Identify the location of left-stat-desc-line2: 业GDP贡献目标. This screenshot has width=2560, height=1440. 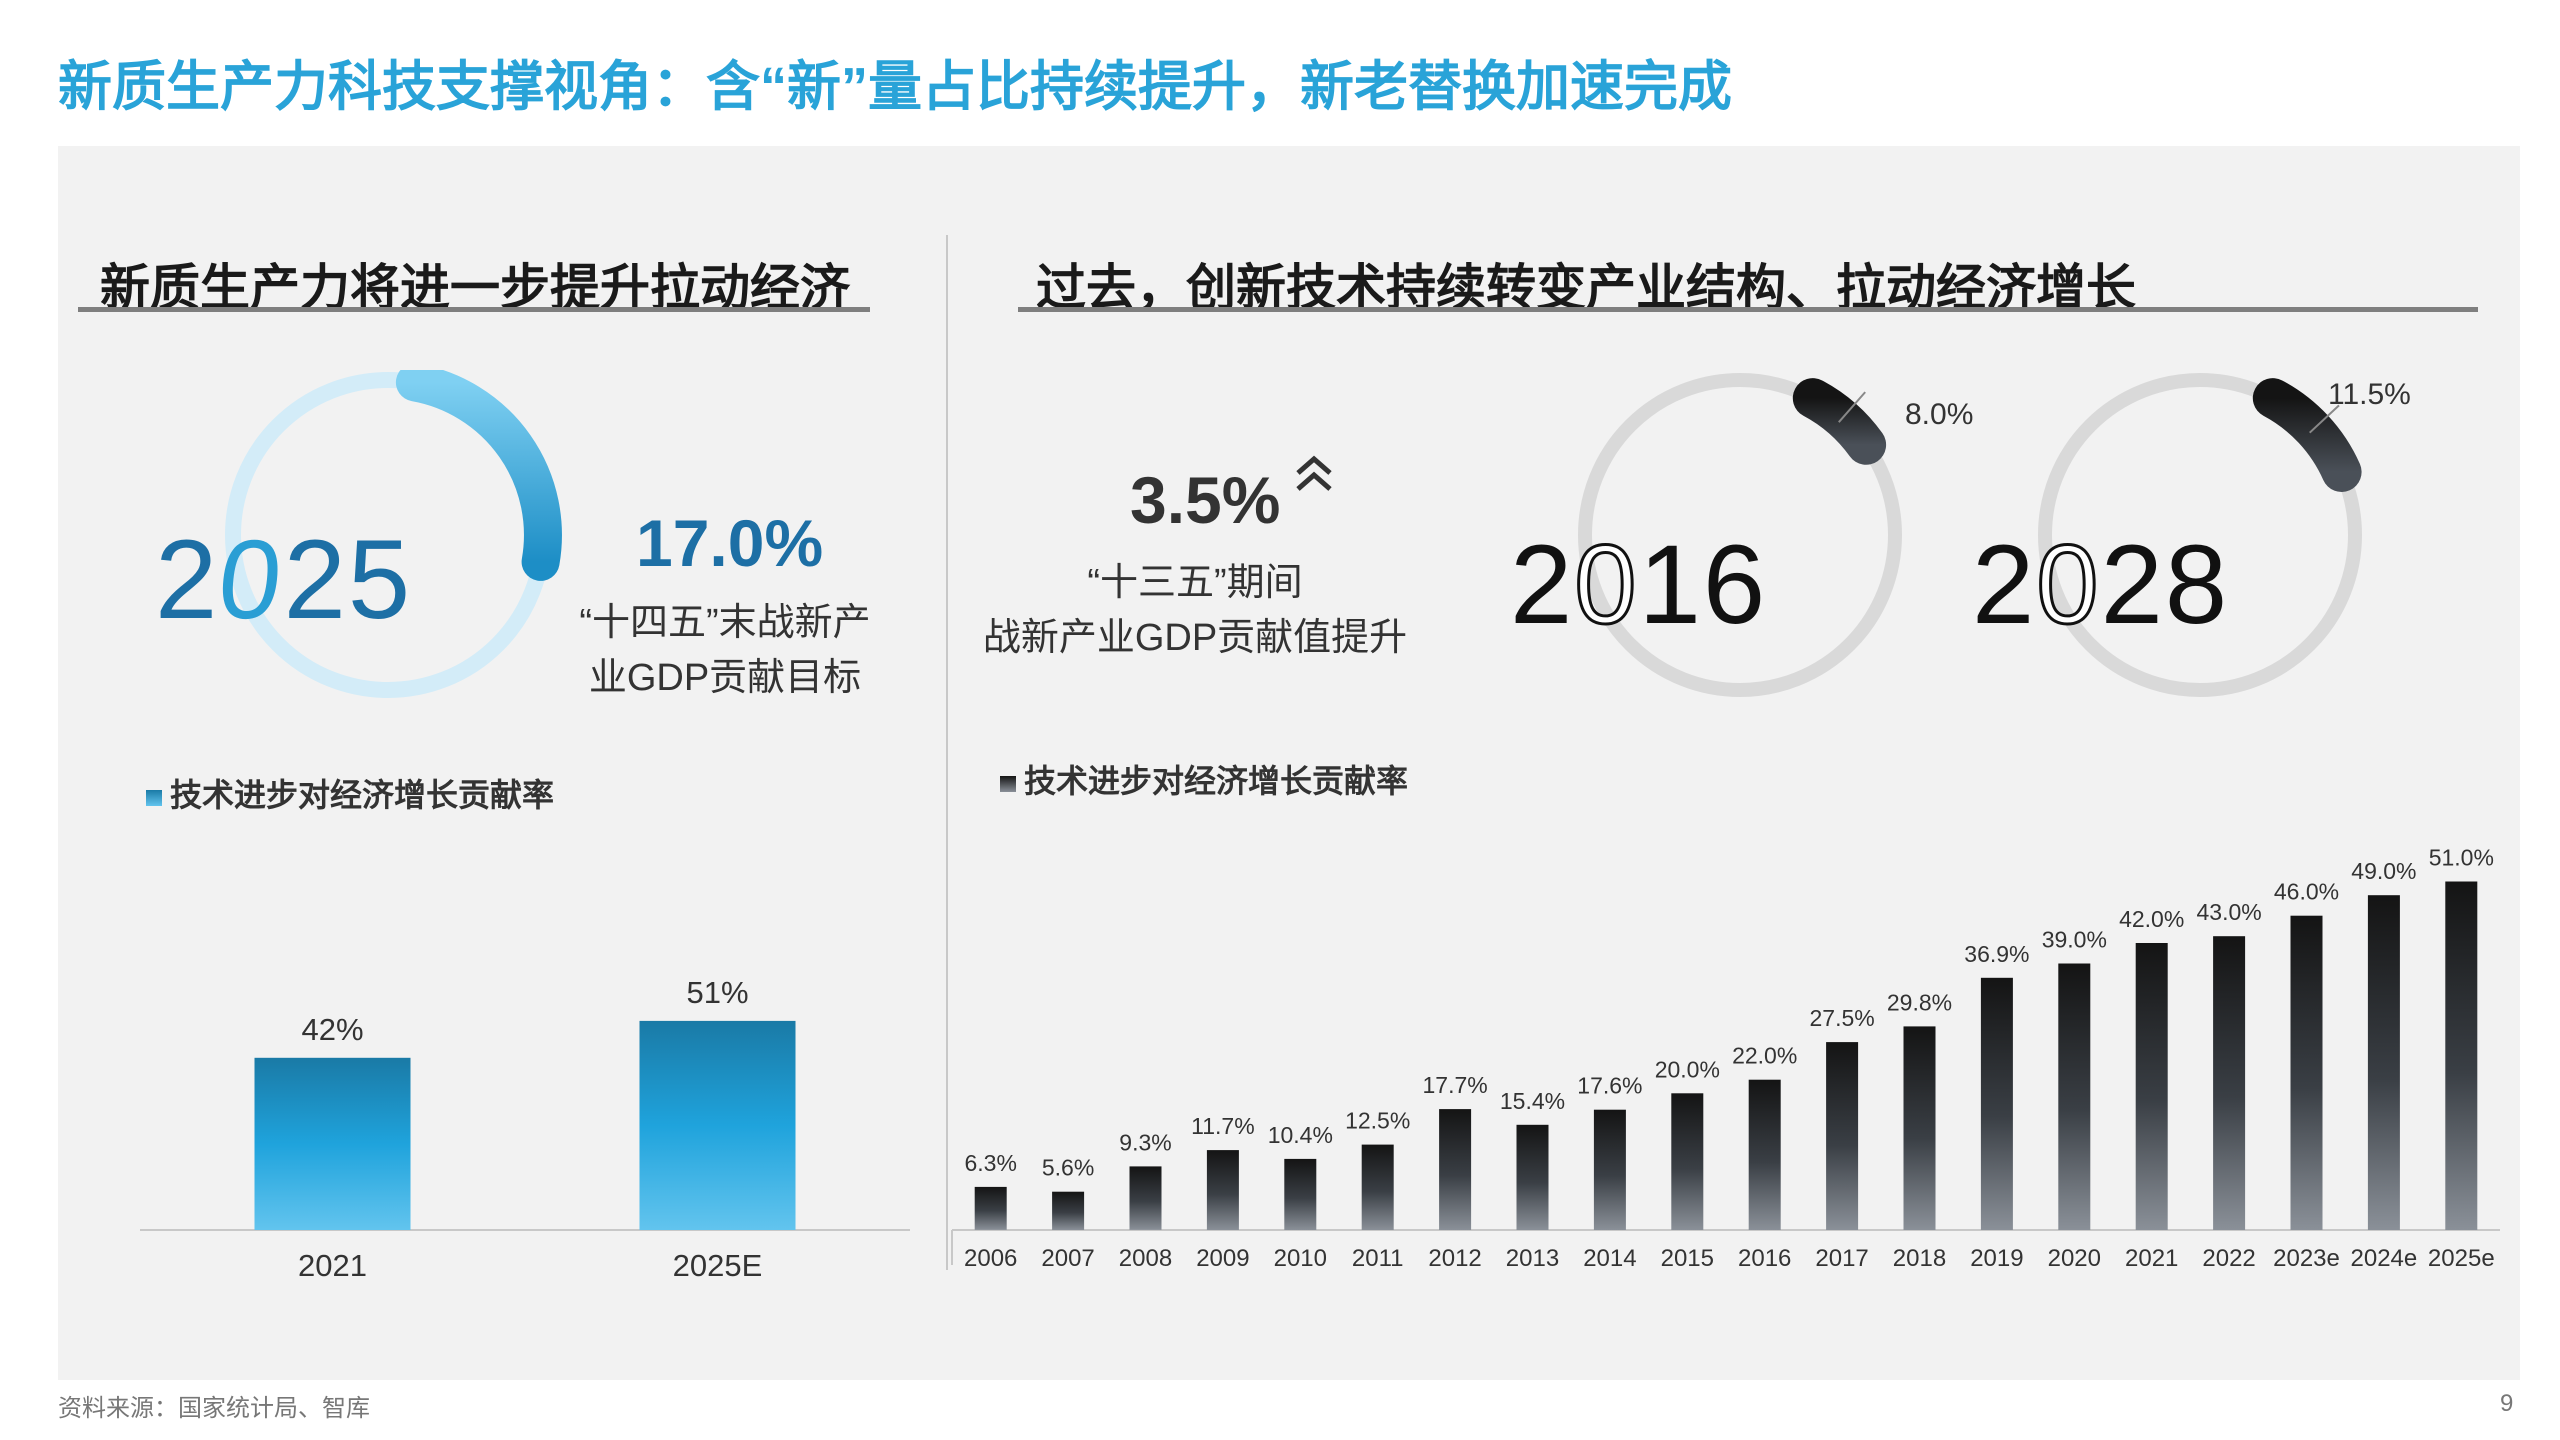
(725, 678).